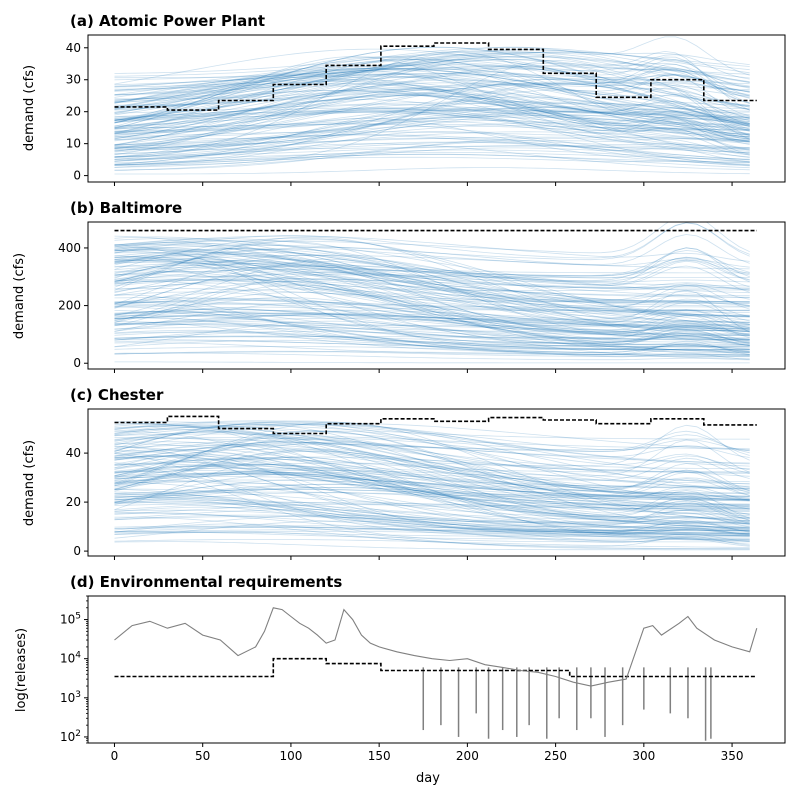  What do you see at coordinates (467, 756) in the screenshot?
I see `x-tick-label: 200` at bounding box center [467, 756].